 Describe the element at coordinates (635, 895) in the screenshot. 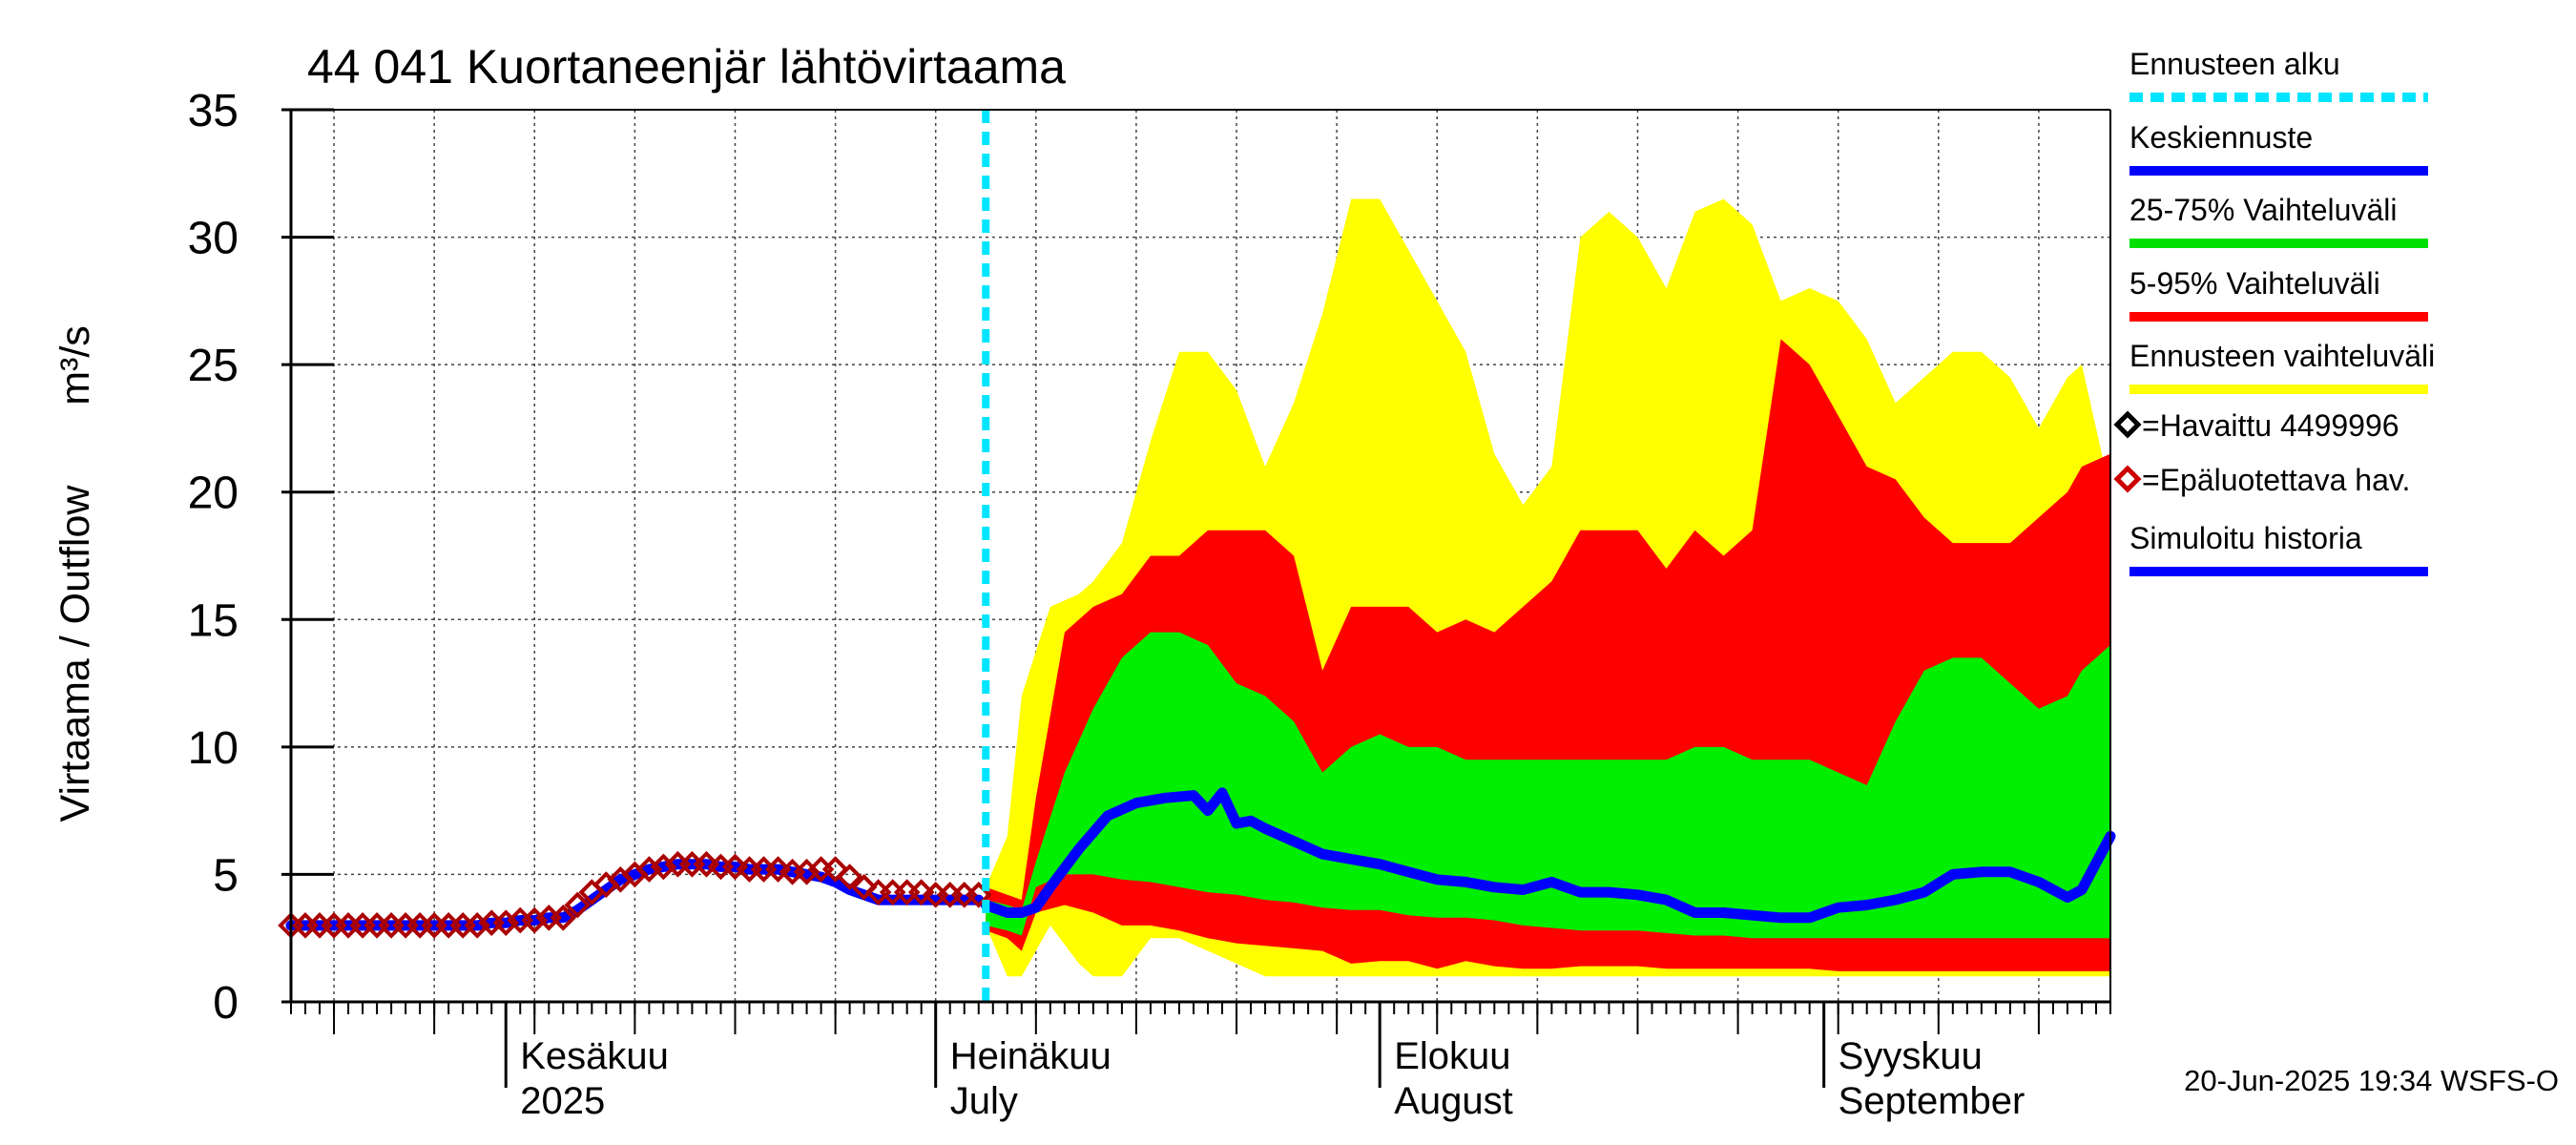

I see `simulated-history-line` at that location.